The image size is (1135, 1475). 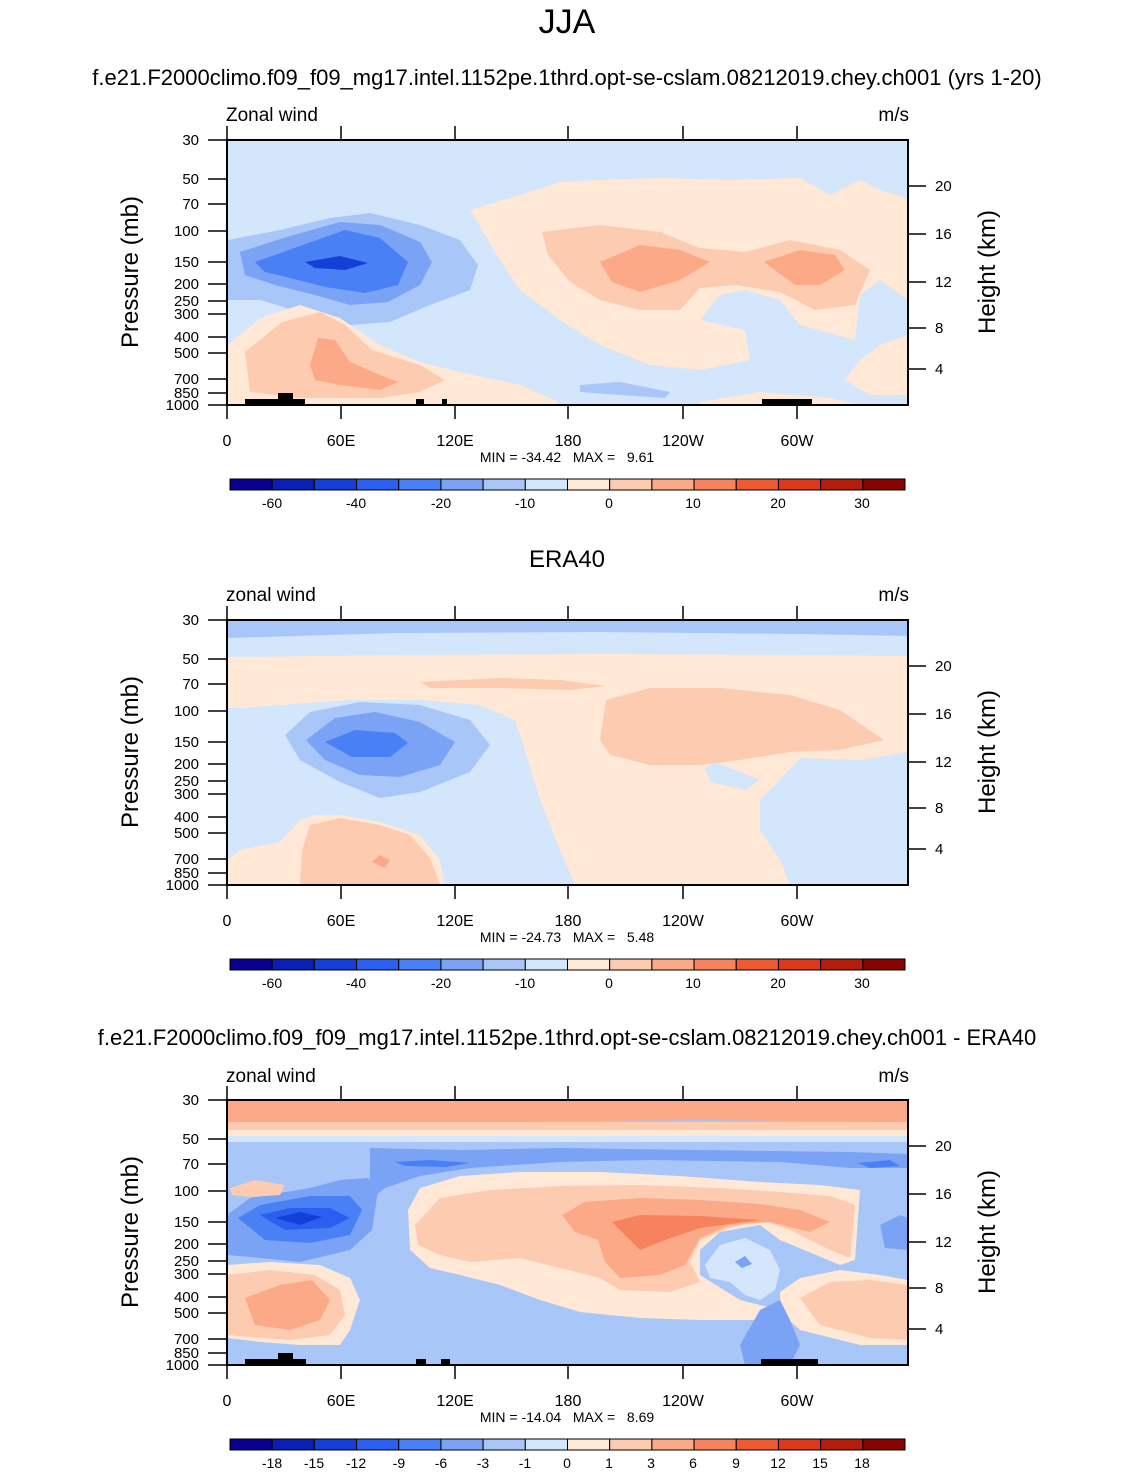 What do you see at coordinates (567, 1111) in the screenshot?
I see `panel-3-top-pos3` at bounding box center [567, 1111].